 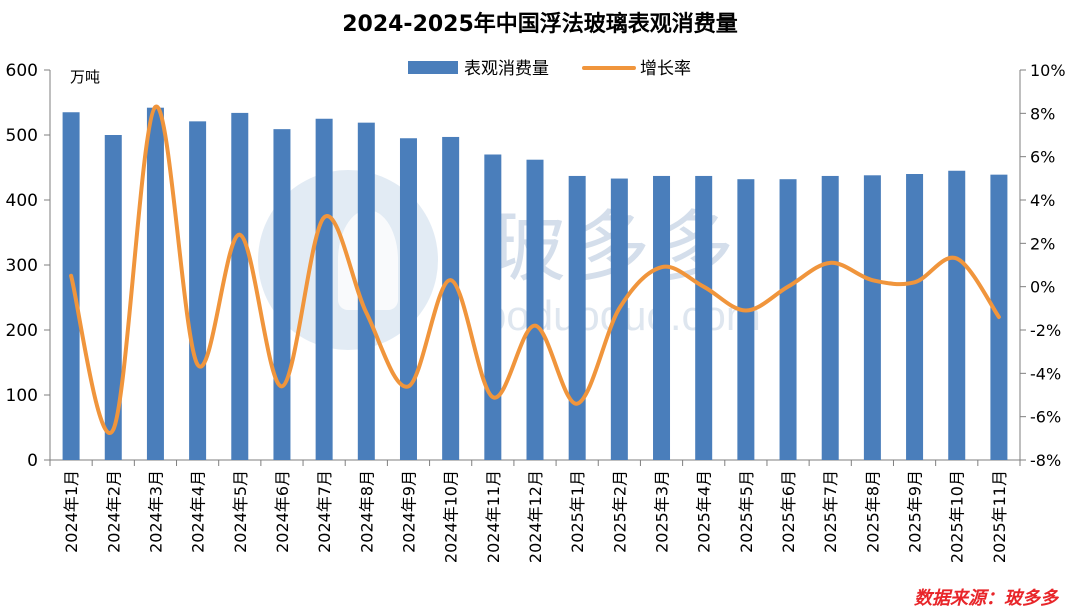 What do you see at coordinates (240, 511) in the screenshot?
I see `x-category-label: 2024年5月` at bounding box center [240, 511].